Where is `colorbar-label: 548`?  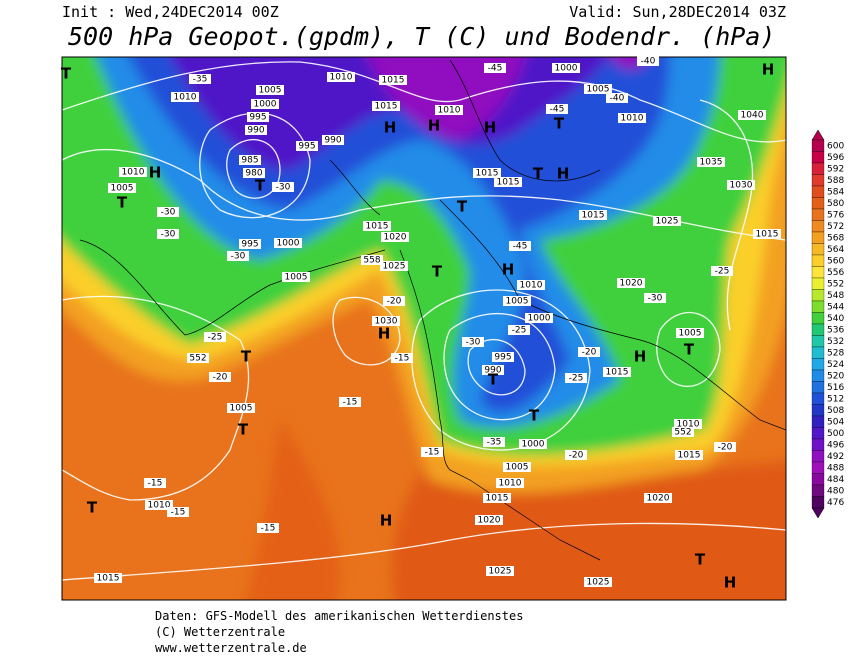
colorbar-label: 548 is located at coordinates (835, 296).